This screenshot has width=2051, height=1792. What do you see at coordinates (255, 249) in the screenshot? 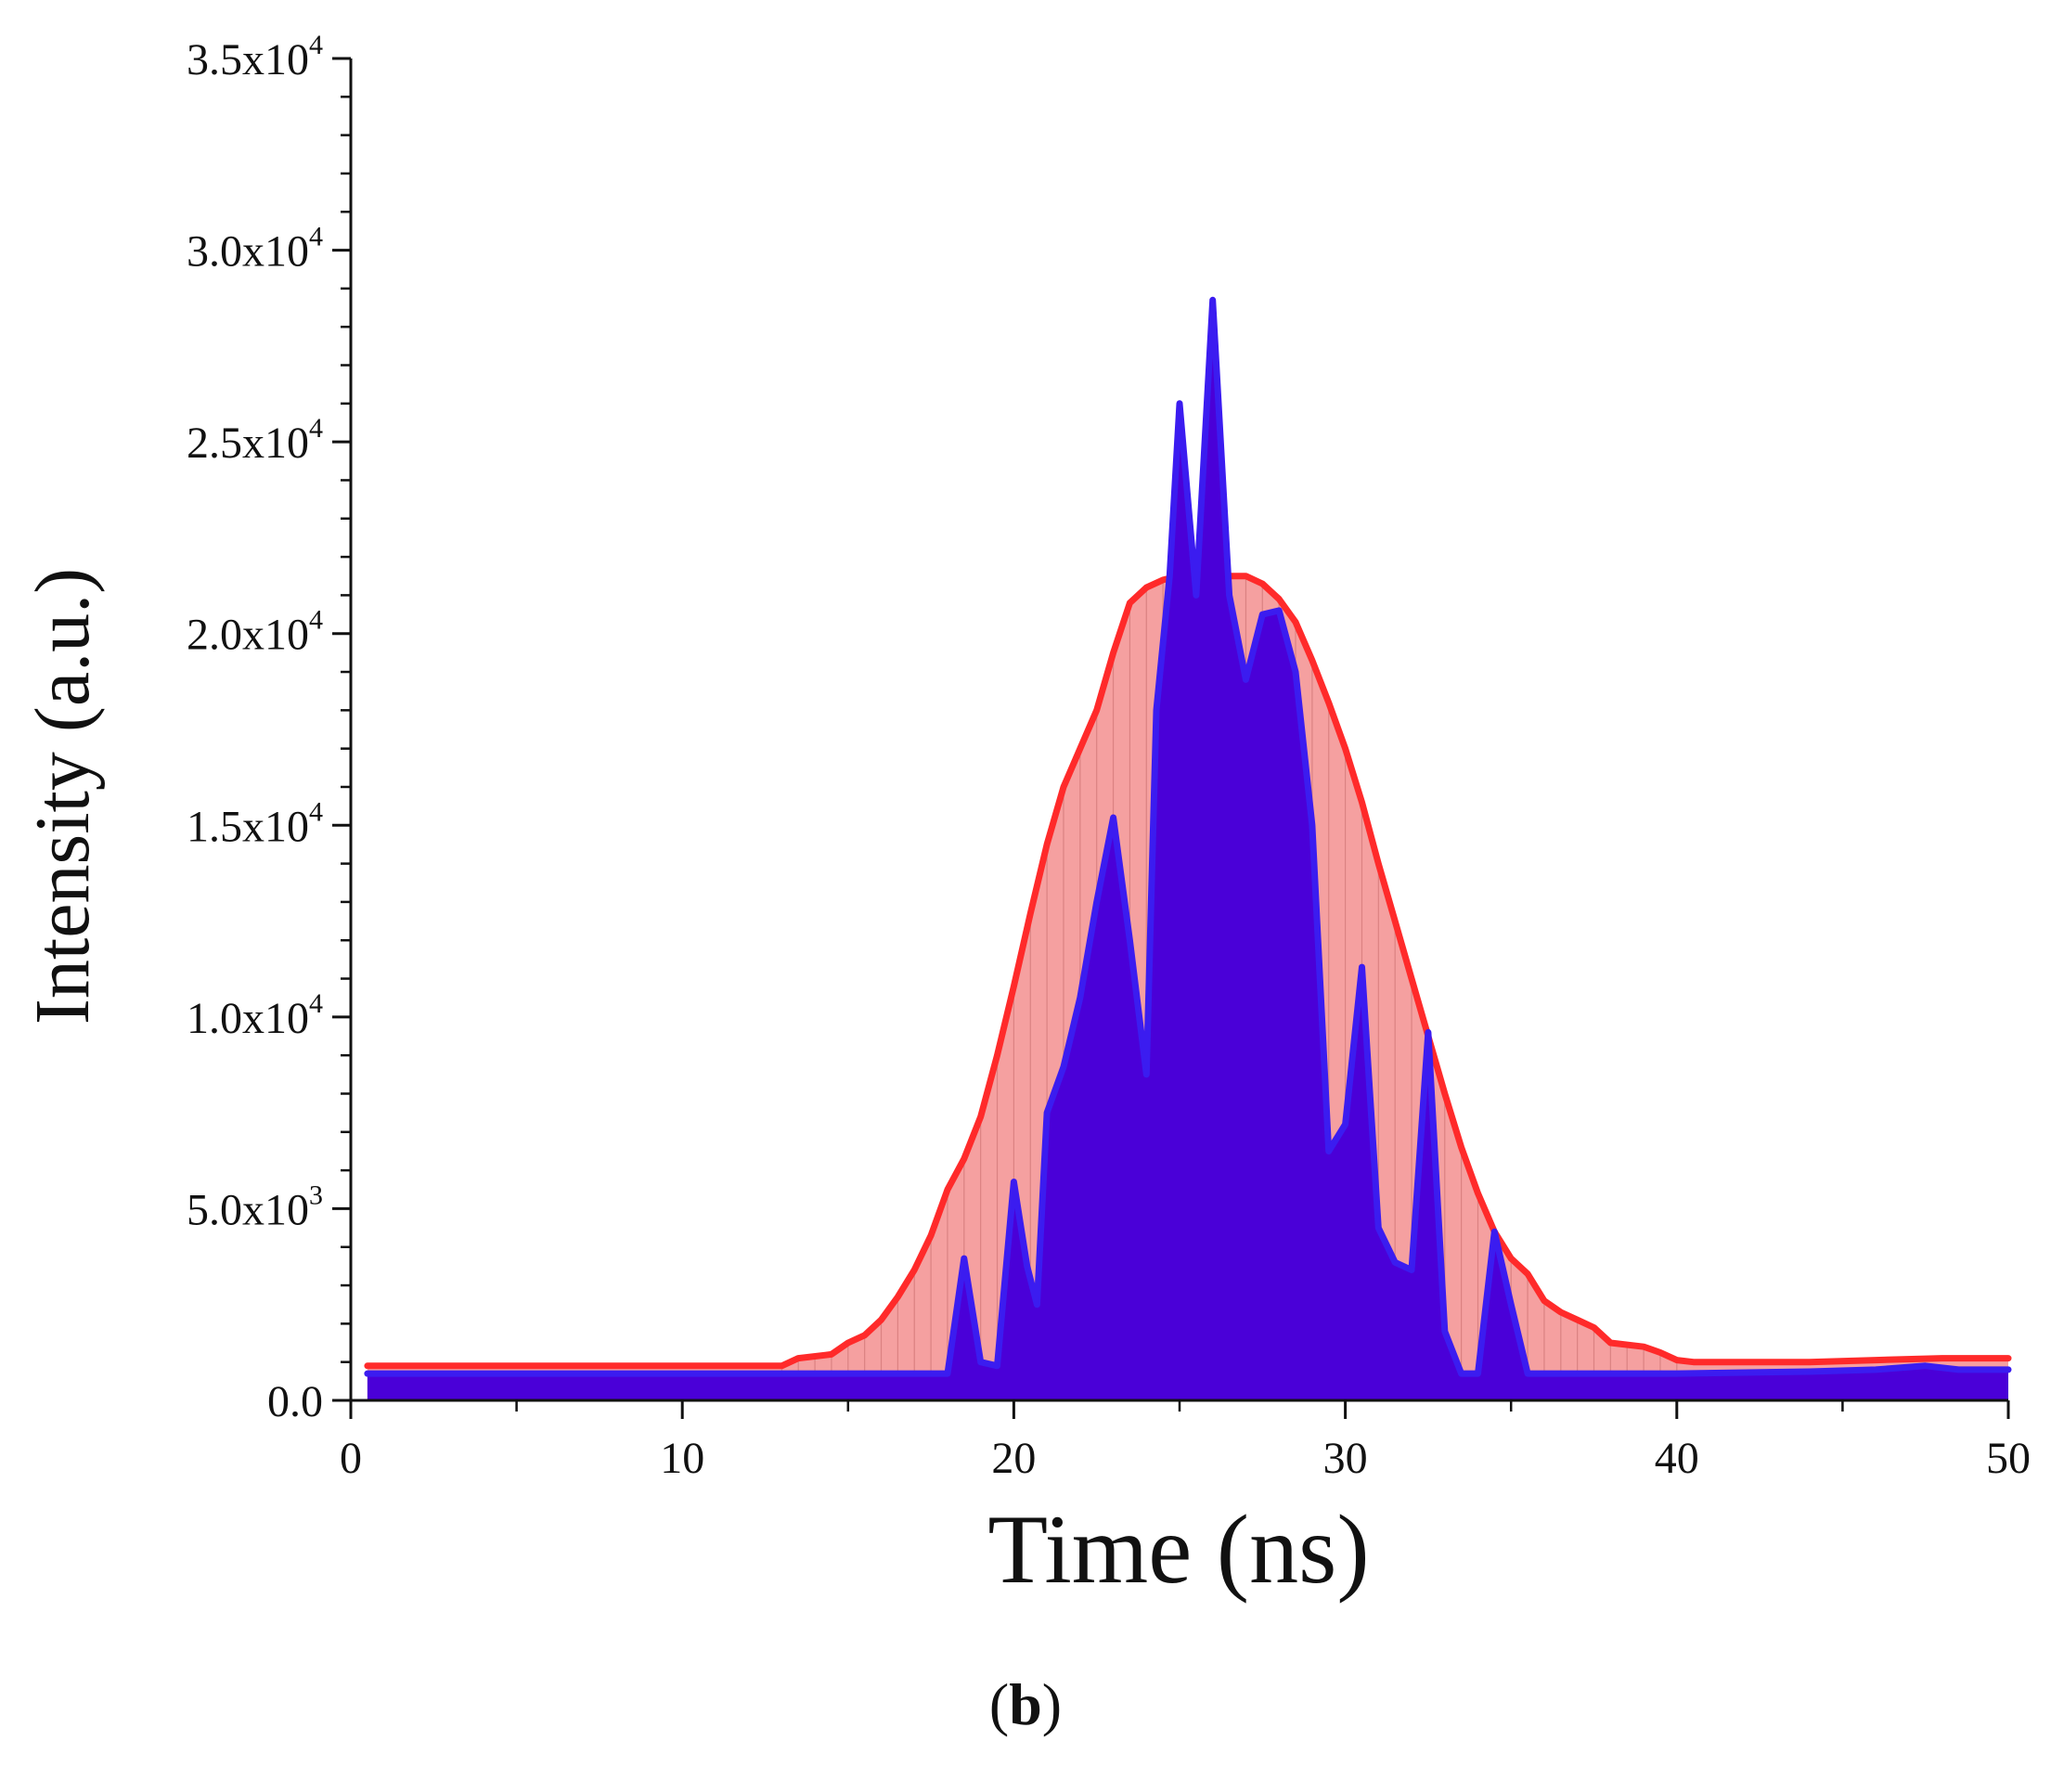
I see `y-tick-label: 3.0x10⁴` at bounding box center [255, 249].